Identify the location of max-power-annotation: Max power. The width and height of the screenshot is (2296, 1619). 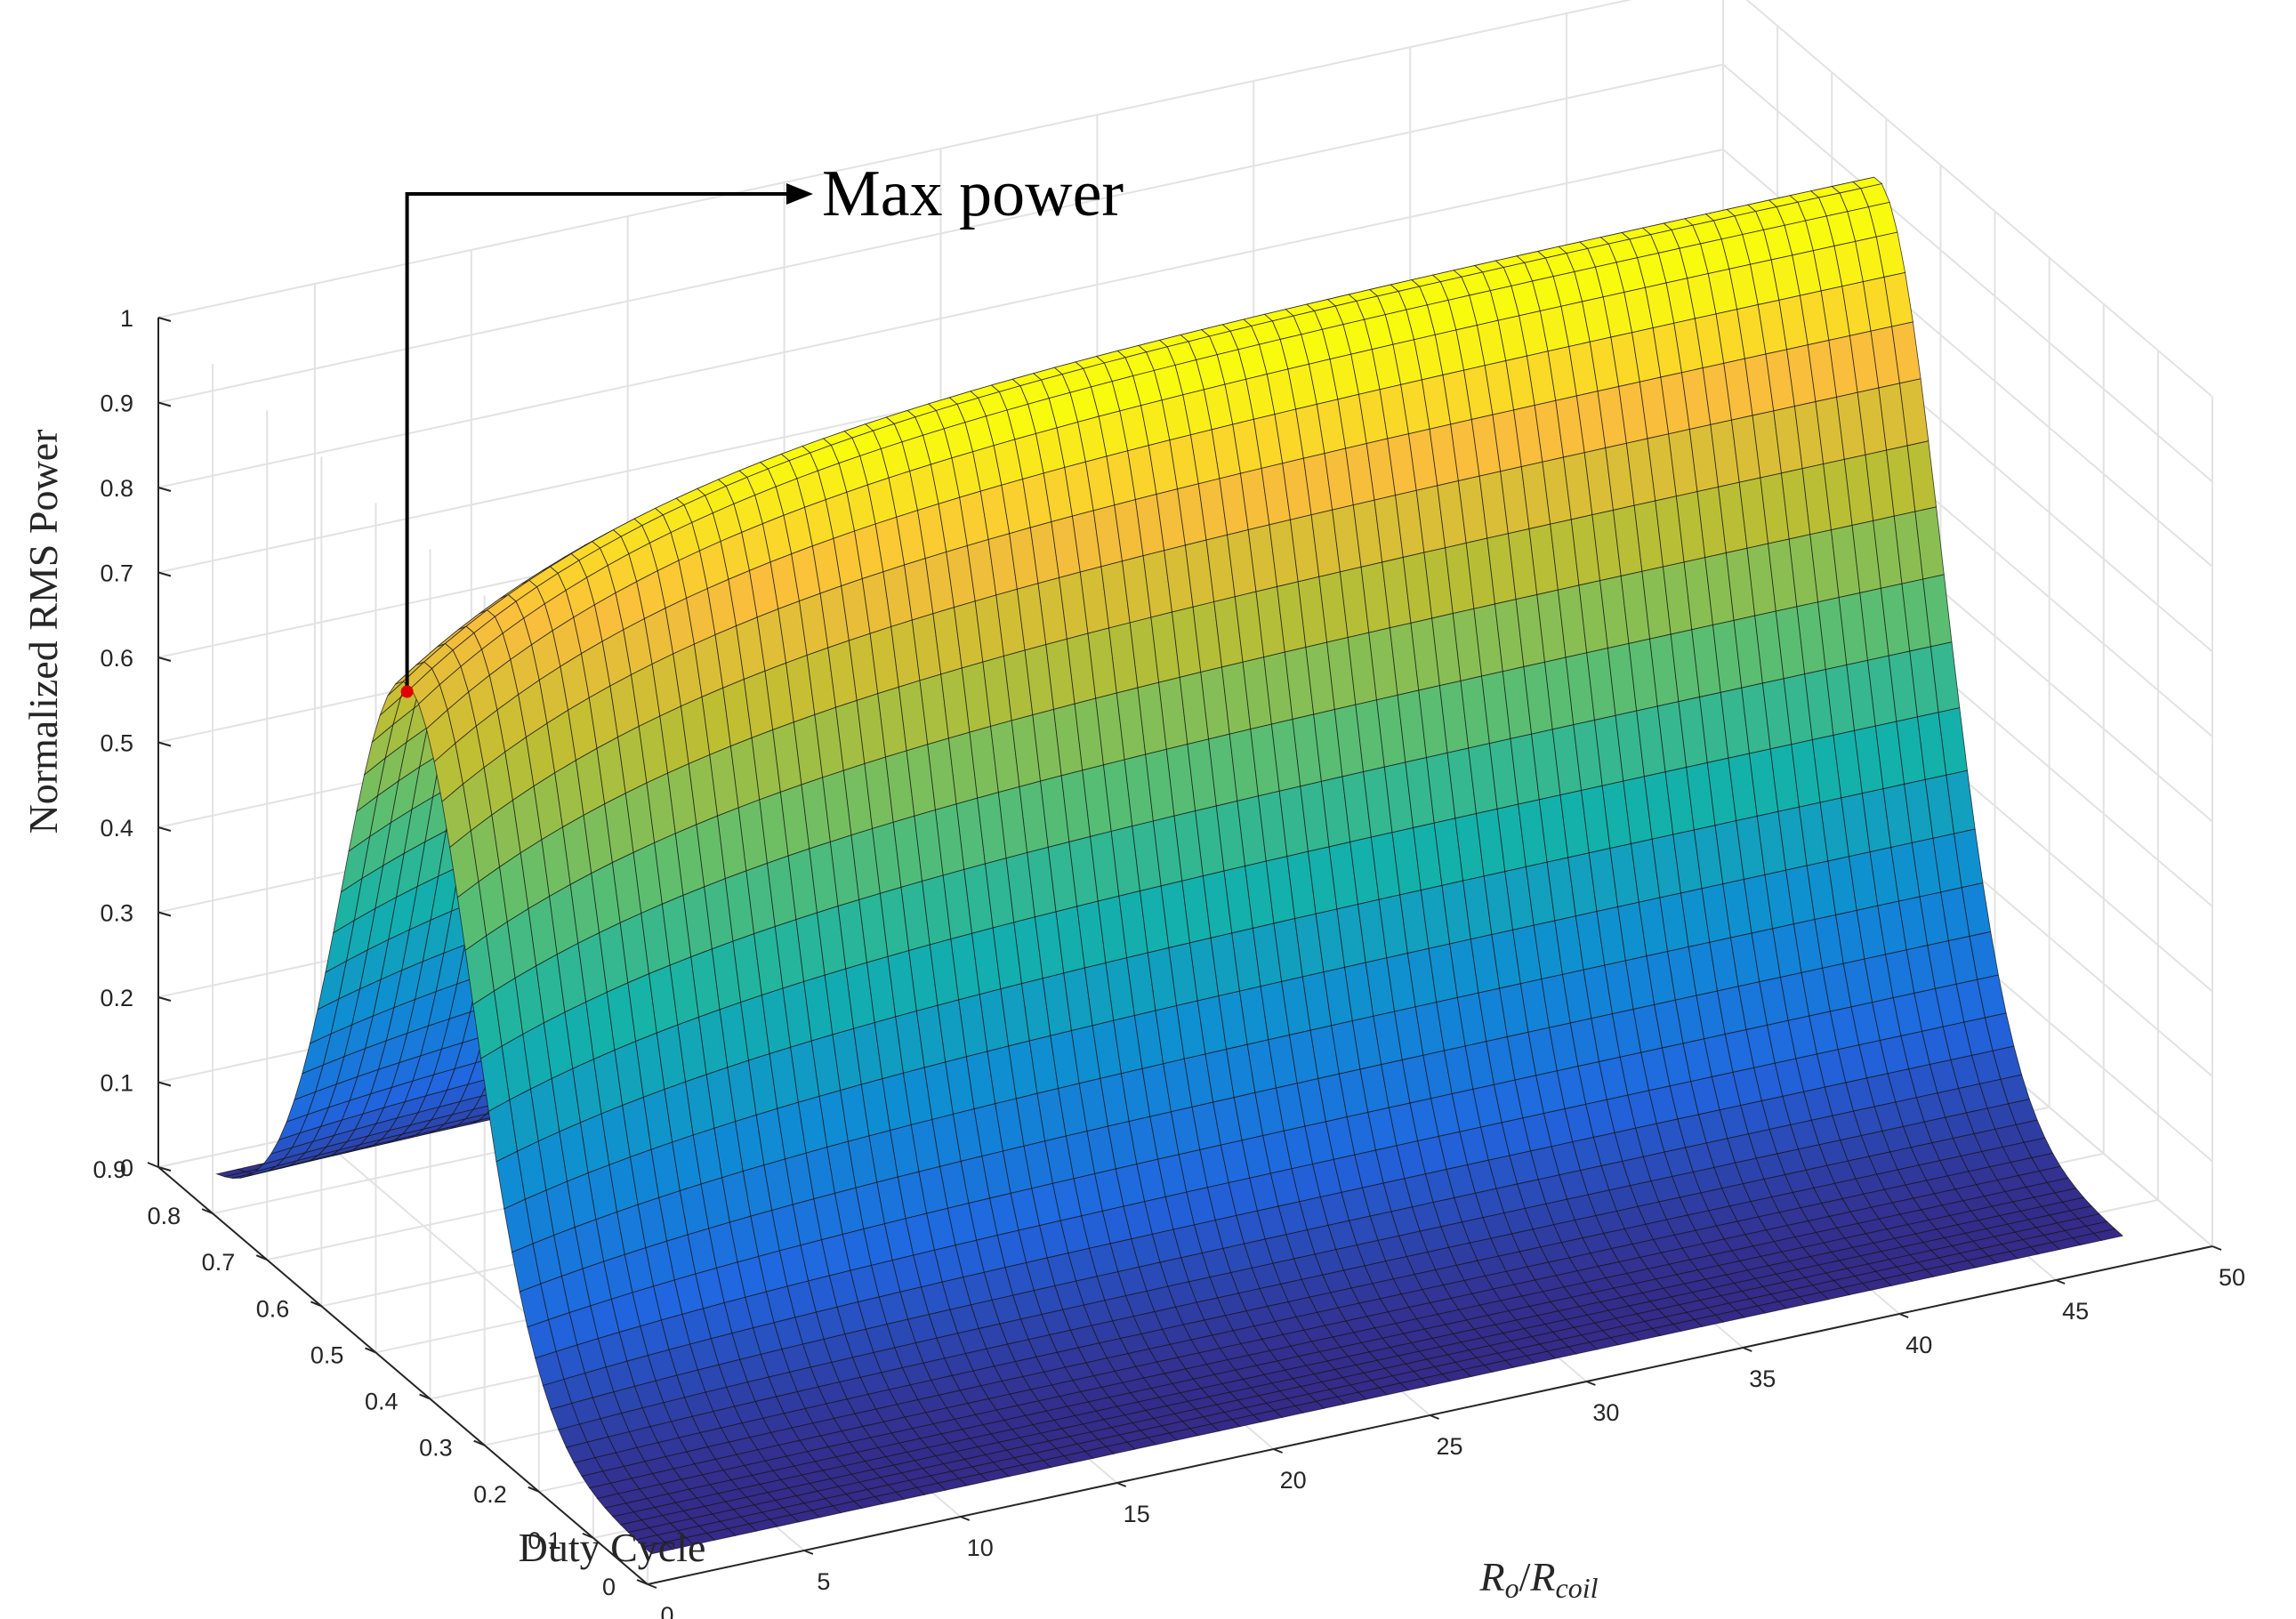
(762, 427).